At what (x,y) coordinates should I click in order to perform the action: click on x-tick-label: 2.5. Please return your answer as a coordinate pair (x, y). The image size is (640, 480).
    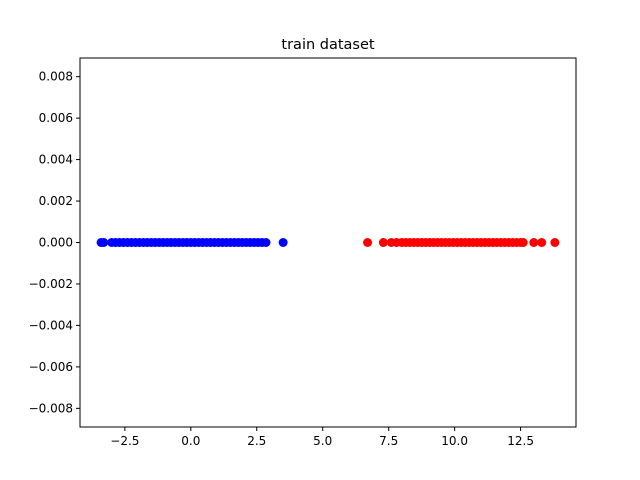
    Looking at the image, I should click on (256, 441).